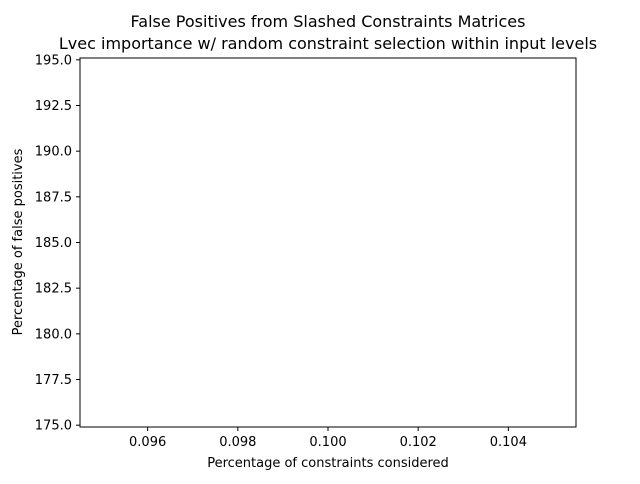  Describe the element at coordinates (327, 442) in the screenshot. I see `x-tick-label: 0.100` at that location.